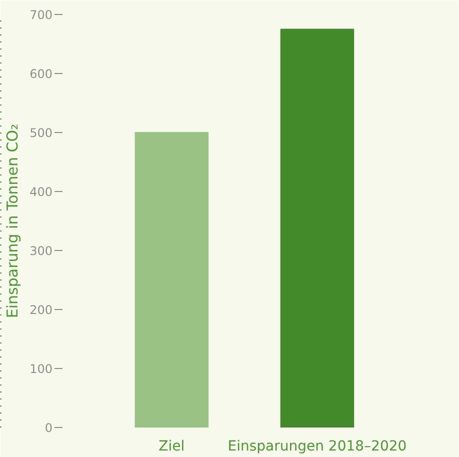 This screenshot has width=459, height=457. Describe the element at coordinates (41, 133) in the screenshot. I see `y-tick-label: 500` at that location.